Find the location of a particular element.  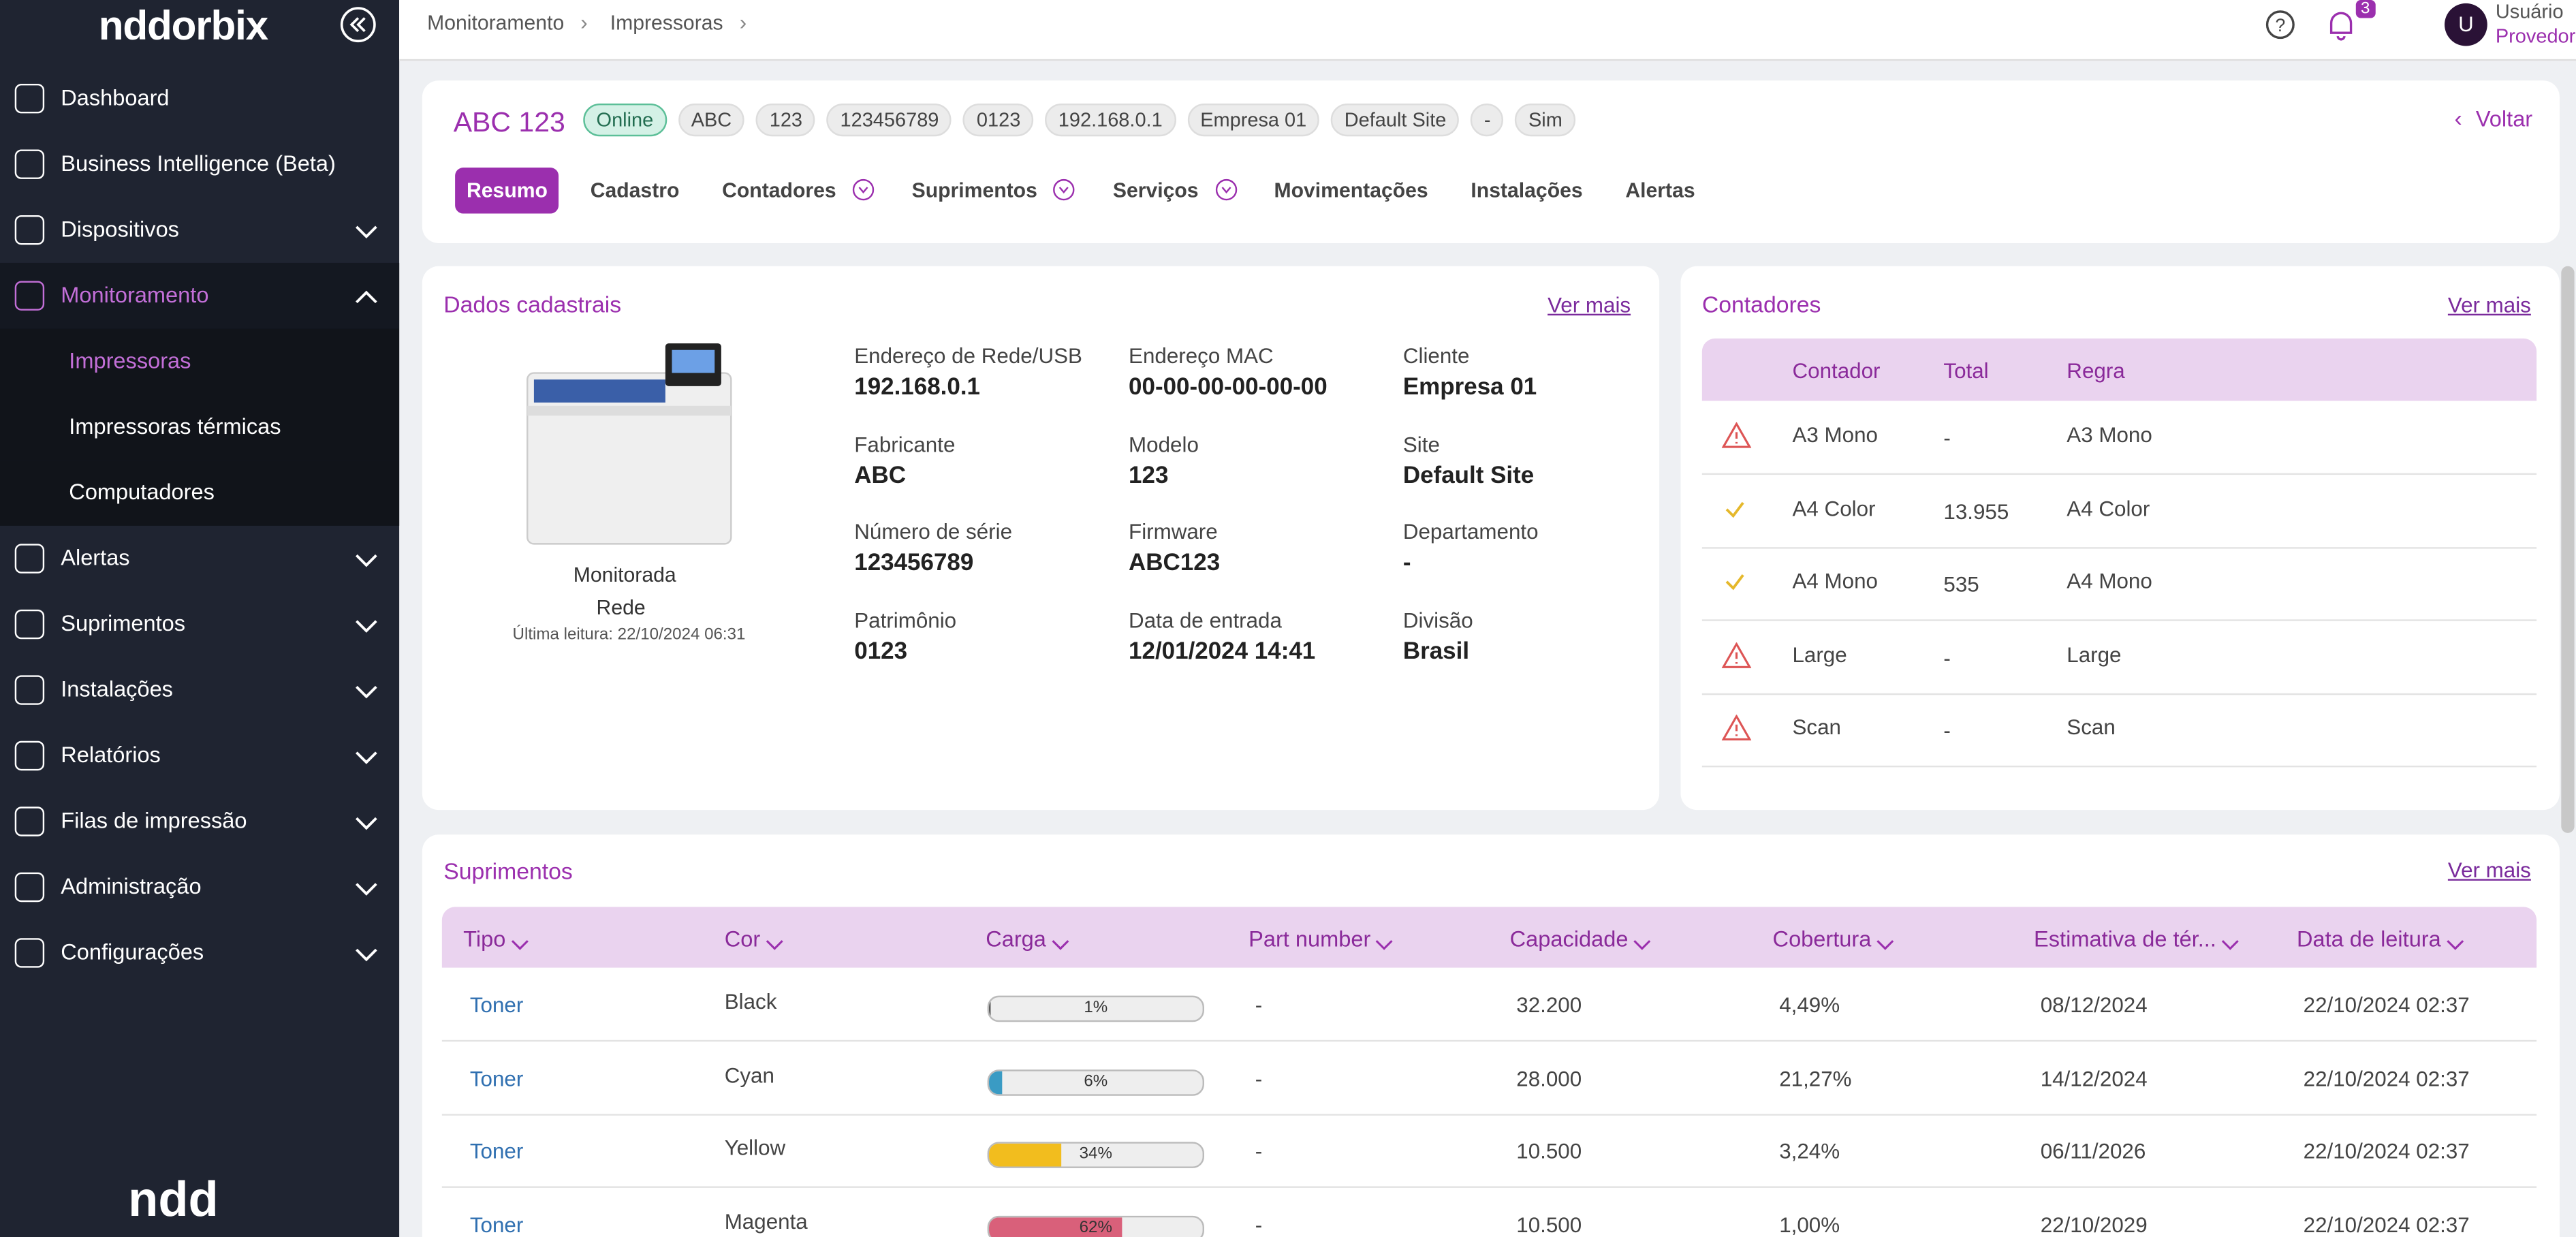

collapse-button is located at coordinates (358, 25).